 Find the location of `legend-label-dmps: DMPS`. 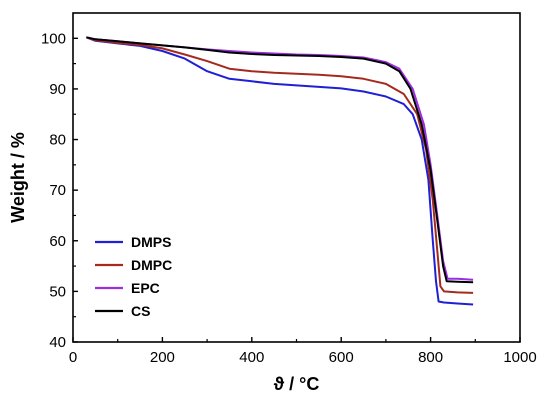

legend-label-dmps: DMPS is located at coordinates (151, 242).